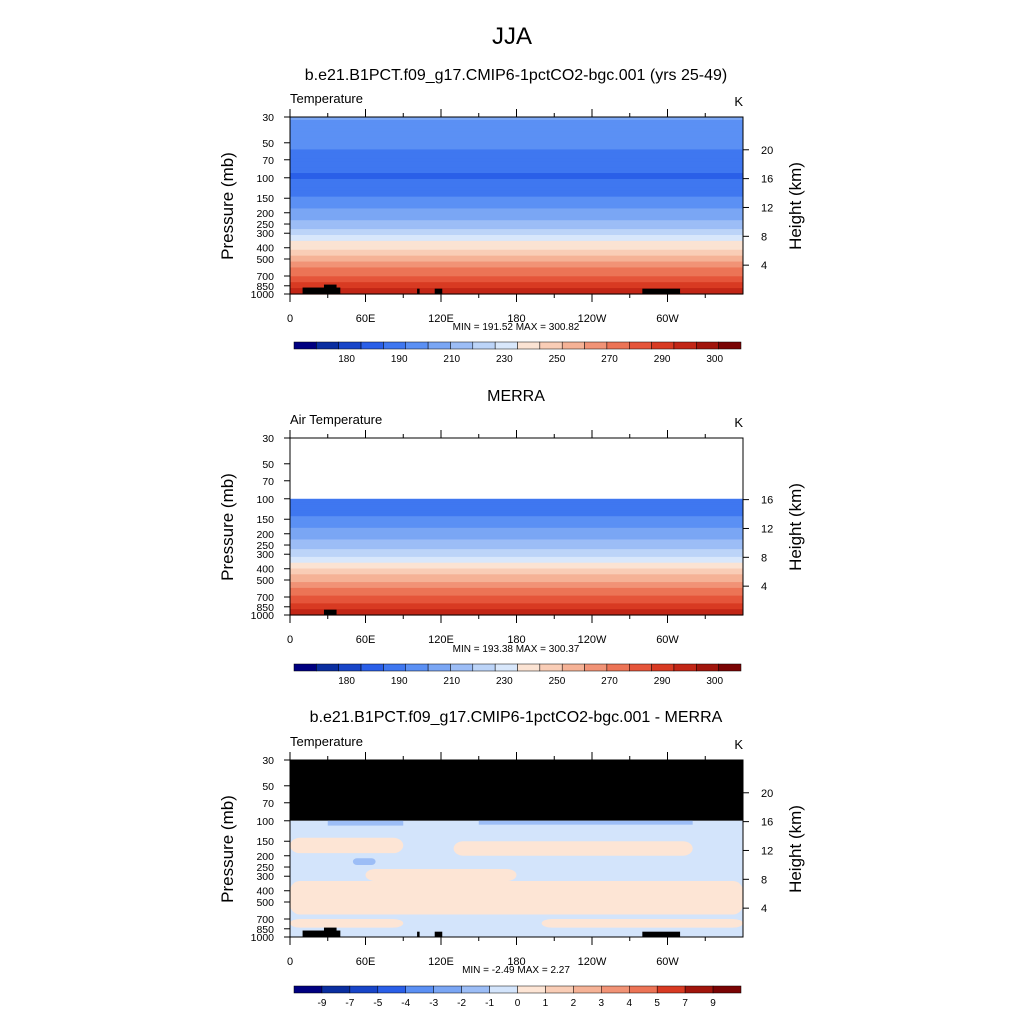 The height and width of the screenshot is (1024, 1024). I want to click on y-tick-label: 30, so click(268, 118).